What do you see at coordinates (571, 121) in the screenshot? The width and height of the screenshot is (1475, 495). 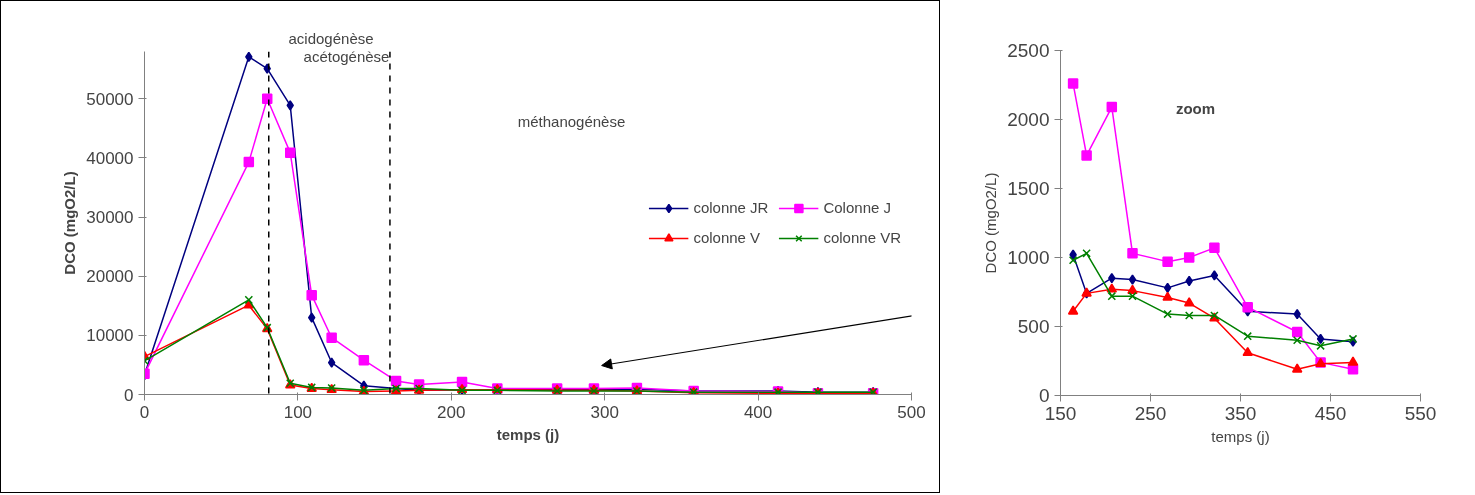 I see `annotation: méthanogénèse` at bounding box center [571, 121].